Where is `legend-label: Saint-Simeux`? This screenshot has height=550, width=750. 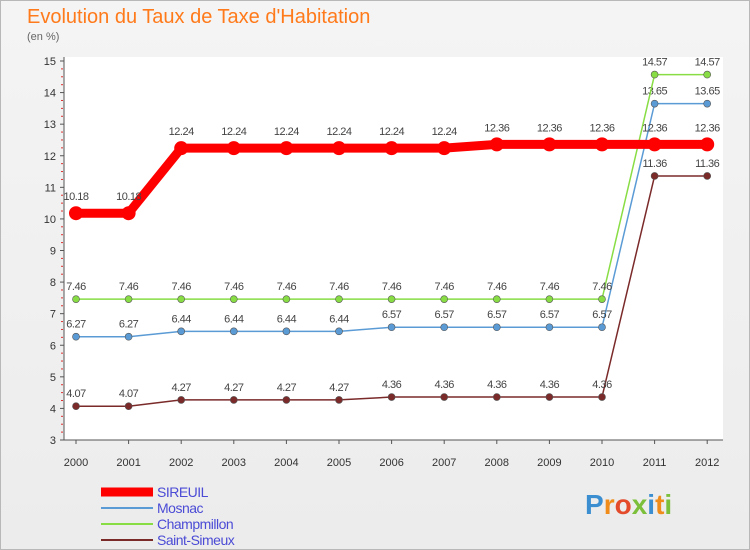 legend-label: Saint-Simeux is located at coordinates (196, 540).